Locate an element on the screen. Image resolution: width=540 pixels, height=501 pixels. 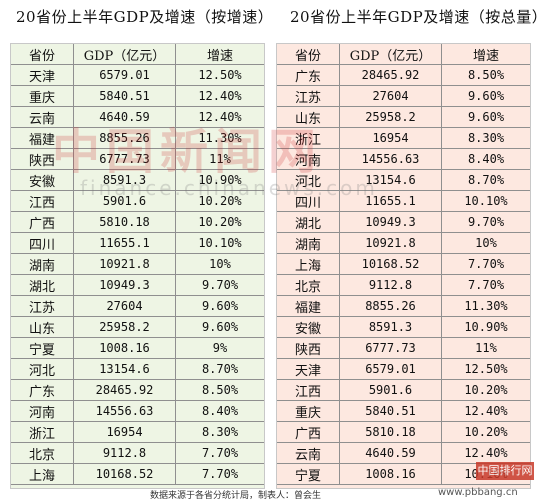
province-cell: 宁夏 is located at coordinates (308, 474).